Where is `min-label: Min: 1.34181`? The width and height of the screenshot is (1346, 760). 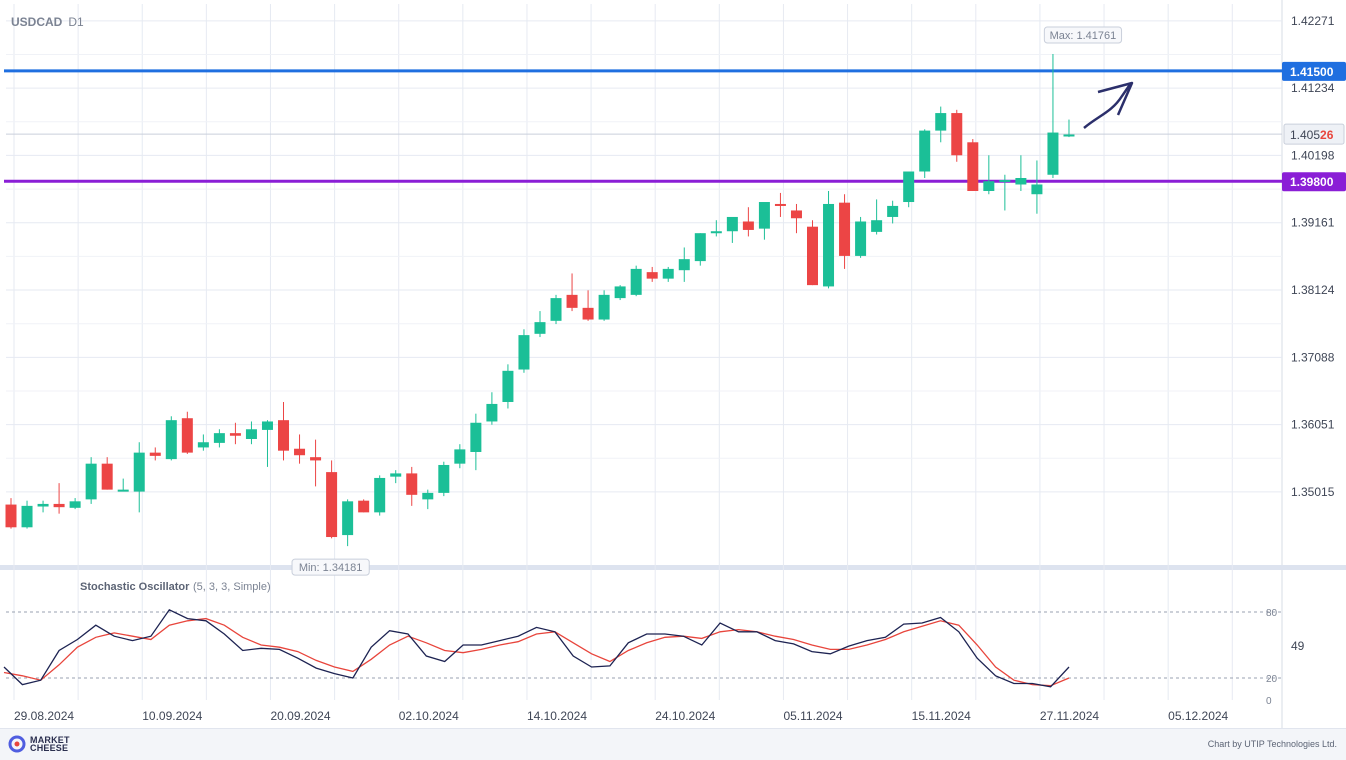 min-label: Min: 1.34181 is located at coordinates (331, 568).